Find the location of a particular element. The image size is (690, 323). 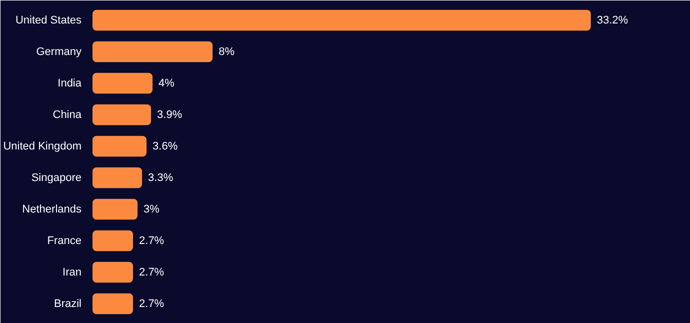

y-tick-label: Singapore is located at coordinates (56, 178).